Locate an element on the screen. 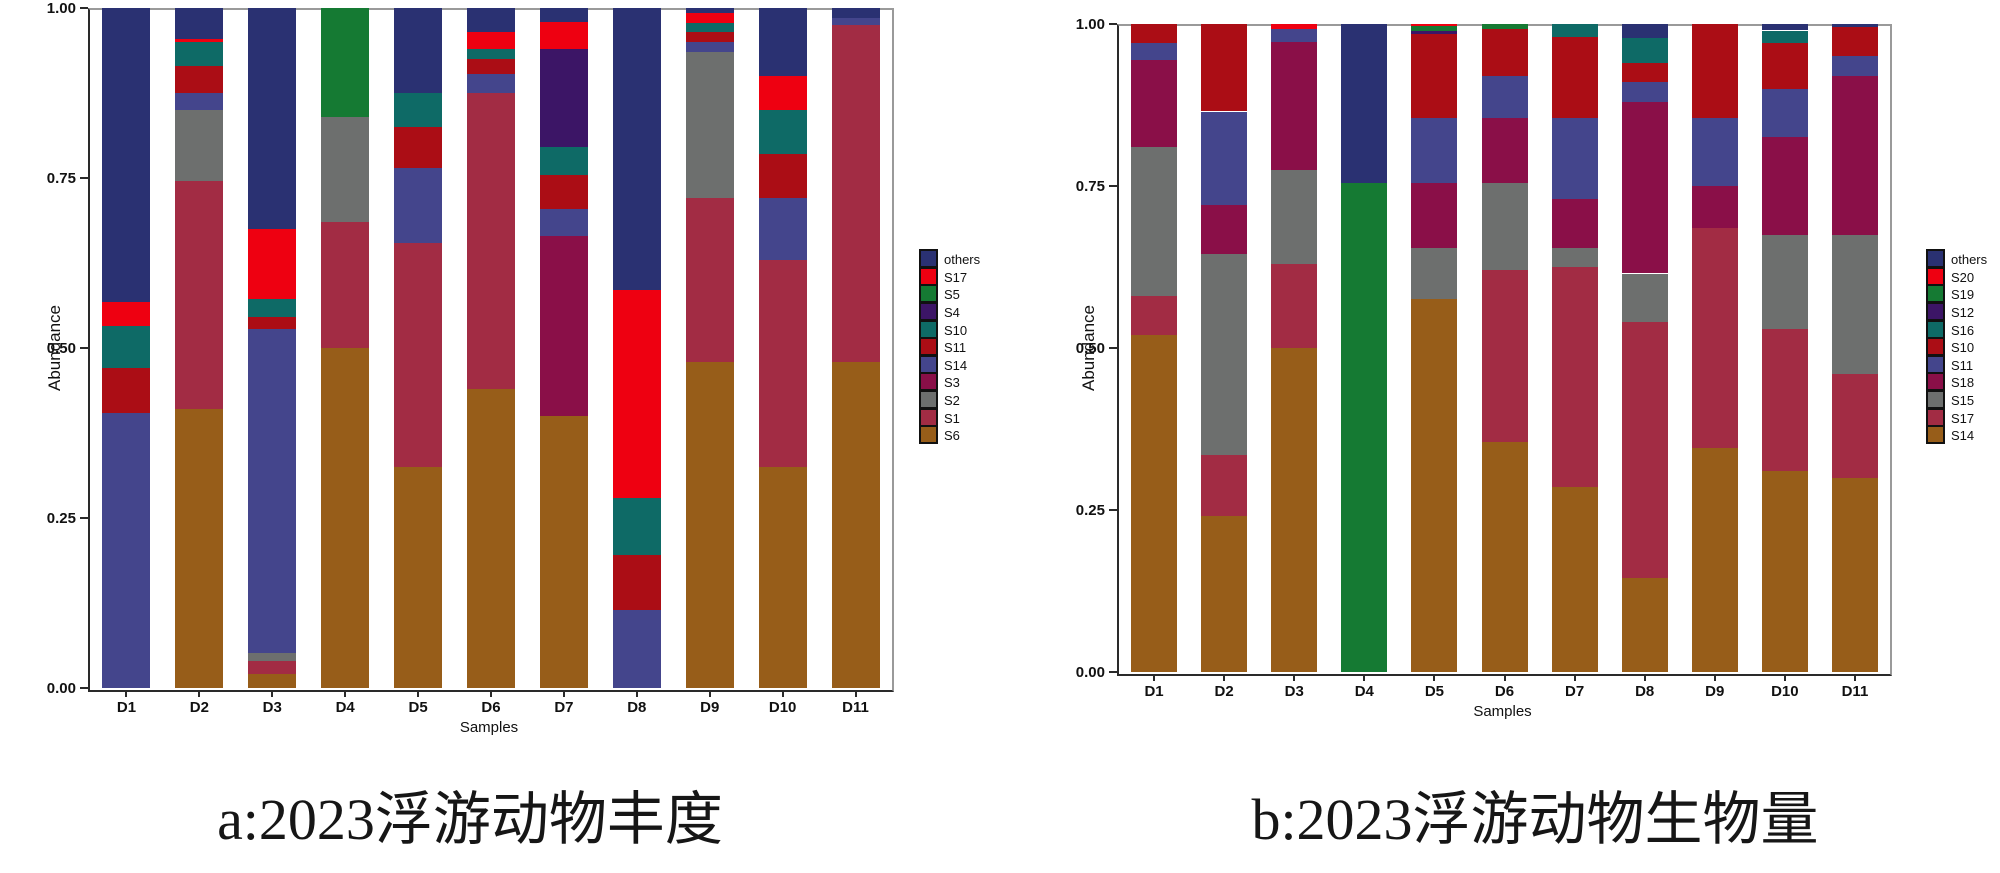 The height and width of the screenshot is (873, 2000). bar-segment-S2 is located at coordinates (199, 146).